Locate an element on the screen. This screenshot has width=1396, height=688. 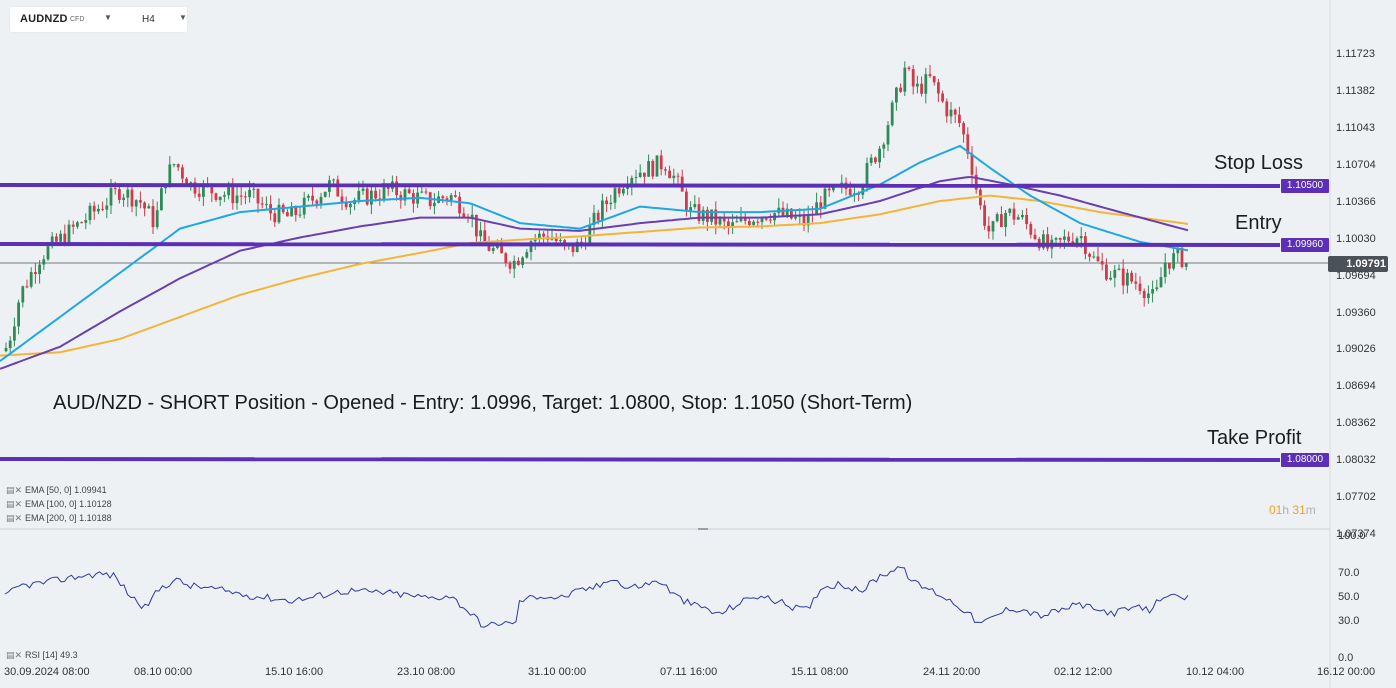
price-tick: 1.09360 is located at coordinates (1356, 312).